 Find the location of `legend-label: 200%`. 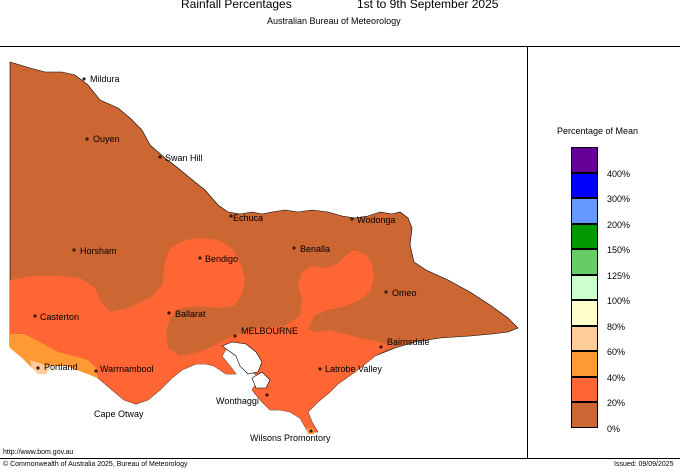

legend-label: 200% is located at coordinates (619, 224).